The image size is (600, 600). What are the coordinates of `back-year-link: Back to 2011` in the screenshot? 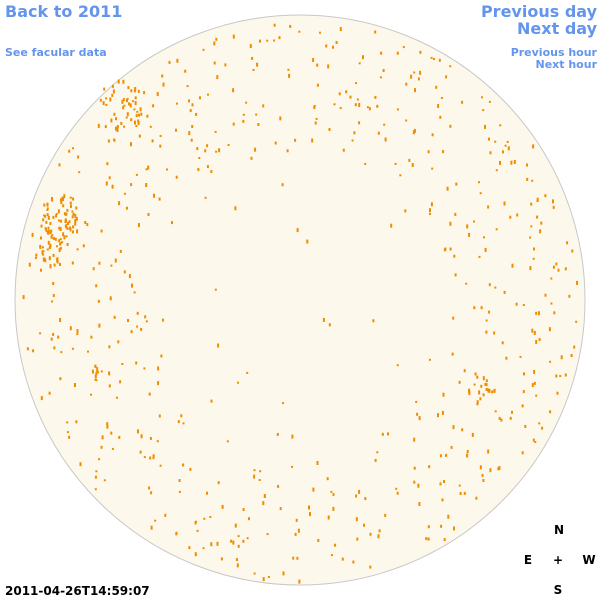 It's located at (63, 11).